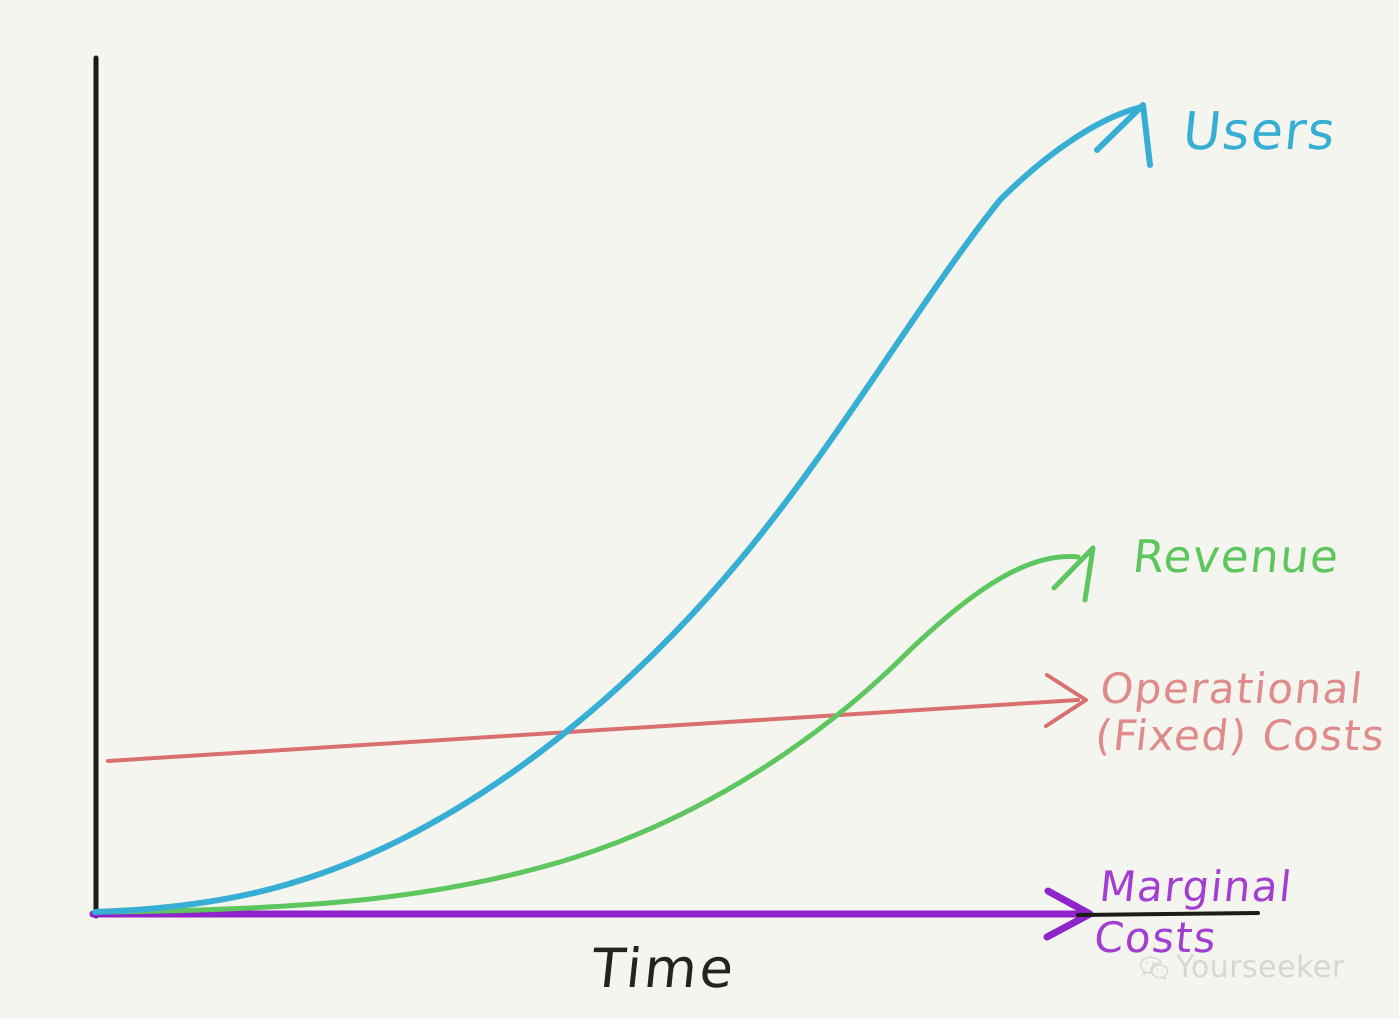 This screenshot has height=1019, width=1399. I want to click on series-label-marginal-costs: Marginal Costs, so click(1194, 912).